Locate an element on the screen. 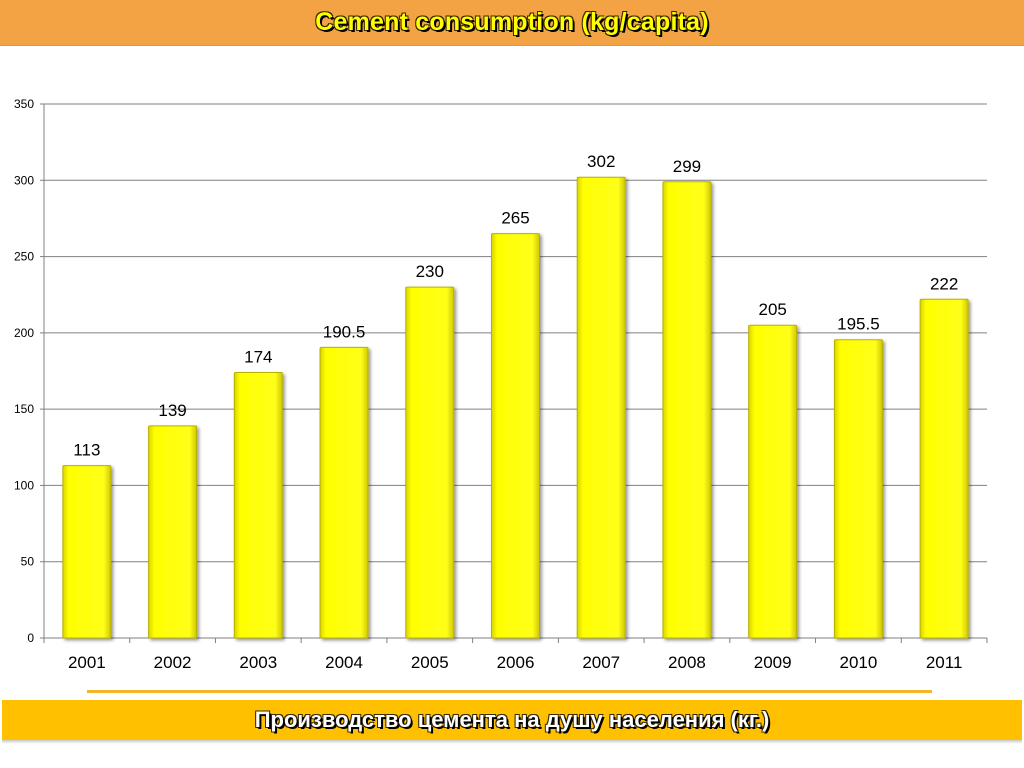  bar-2003 is located at coordinates (258, 505).